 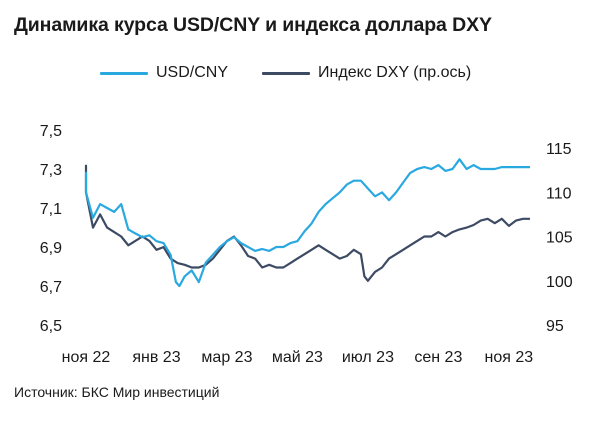 What do you see at coordinates (559, 149) in the screenshot?
I see `right-tick-label: 115` at bounding box center [559, 149].